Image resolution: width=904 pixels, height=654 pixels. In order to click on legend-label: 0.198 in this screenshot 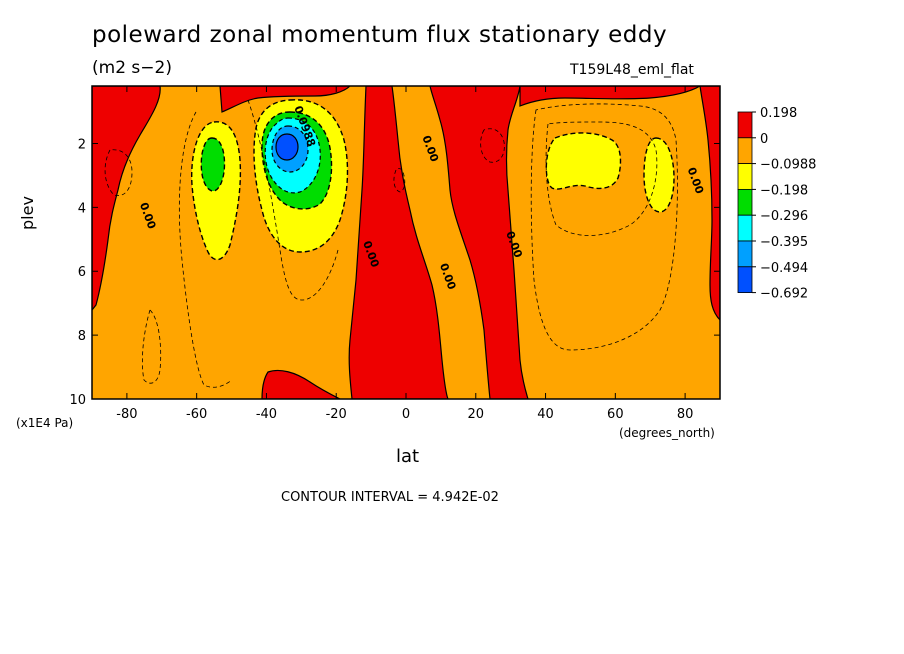, I will do `click(778, 113)`.